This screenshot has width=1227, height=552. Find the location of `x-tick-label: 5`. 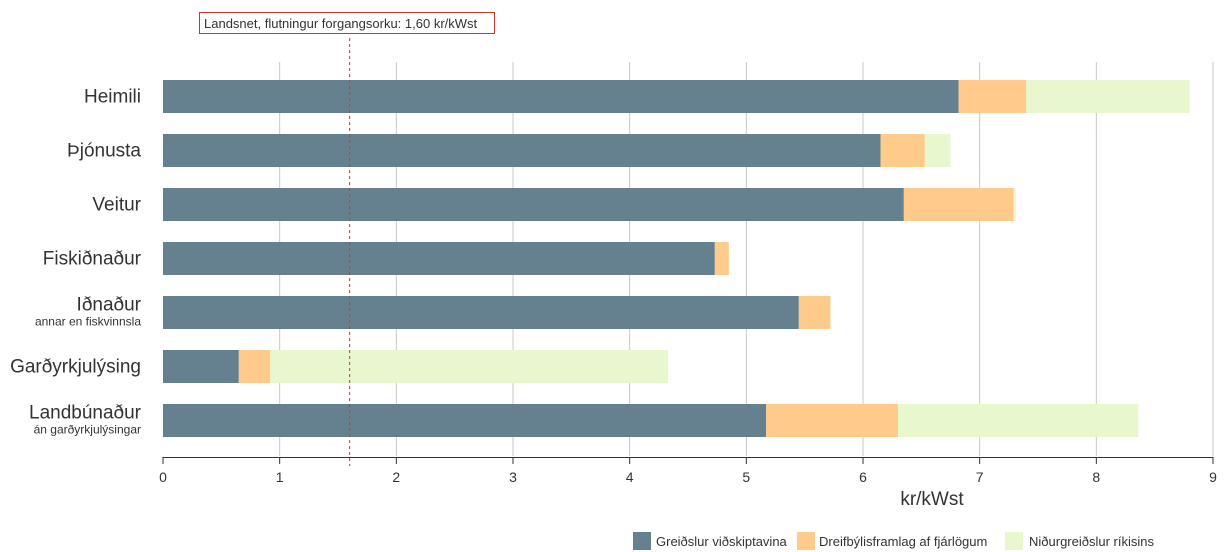

x-tick-label: 5 is located at coordinates (746, 477).